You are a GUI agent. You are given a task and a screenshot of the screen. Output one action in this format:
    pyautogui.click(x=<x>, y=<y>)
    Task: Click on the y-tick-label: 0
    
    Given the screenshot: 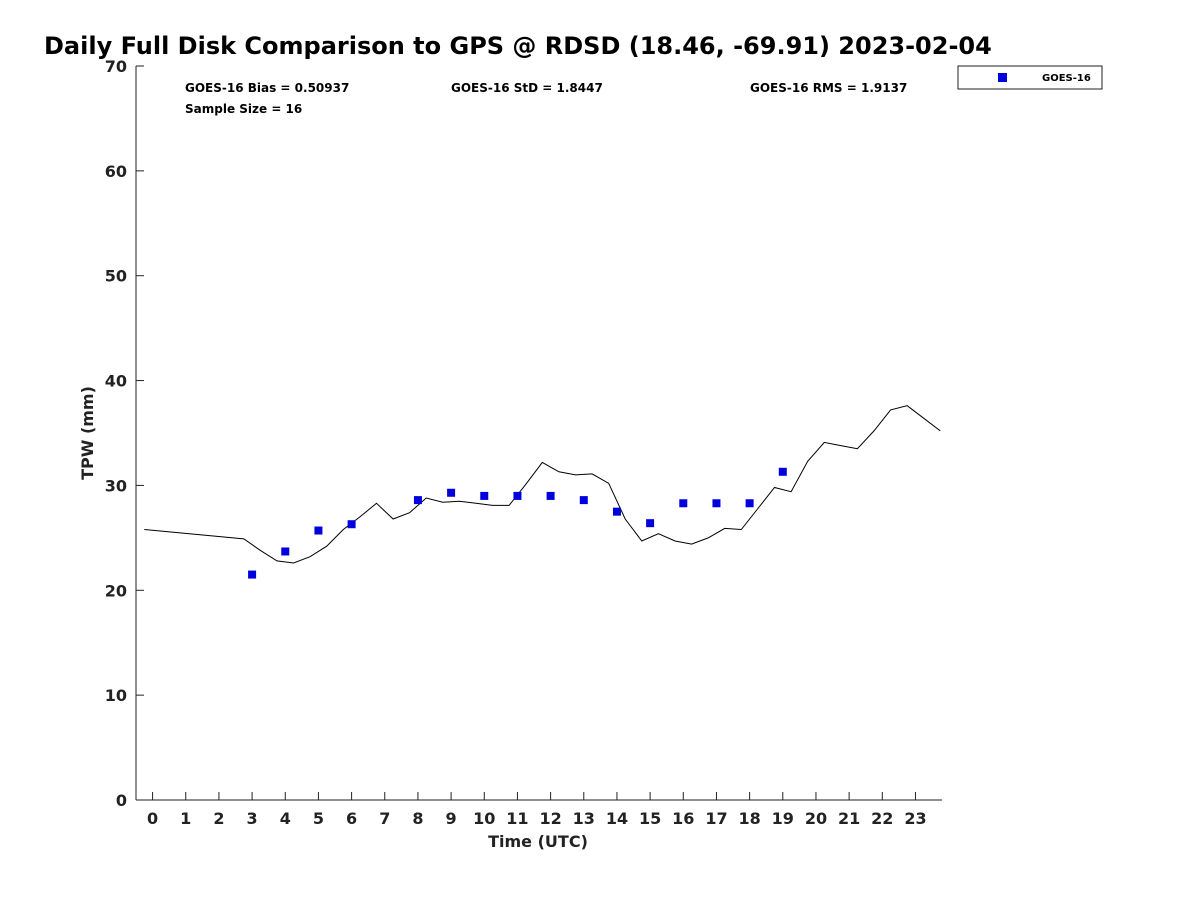 What is the action you would take?
    pyautogui.click(x=121, y=800)
    